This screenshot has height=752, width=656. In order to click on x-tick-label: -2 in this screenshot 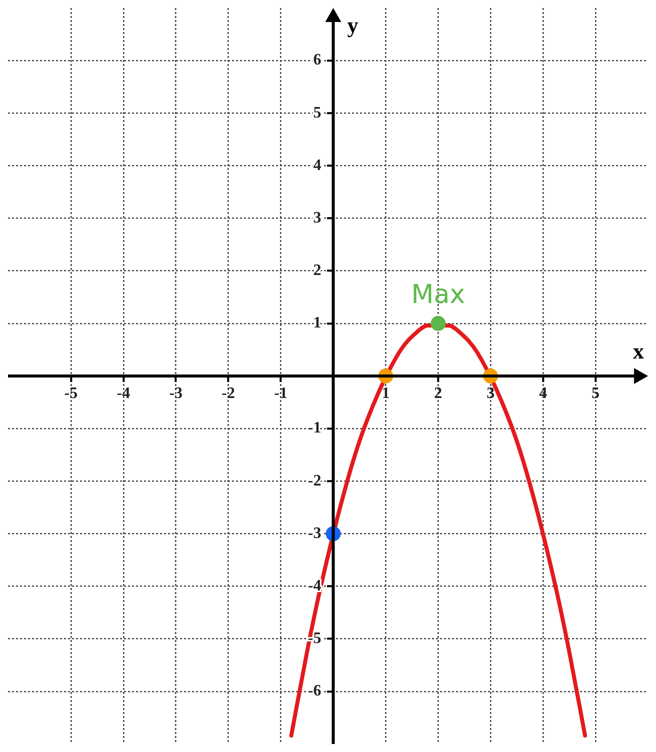, I will do `click(228, 393)`.